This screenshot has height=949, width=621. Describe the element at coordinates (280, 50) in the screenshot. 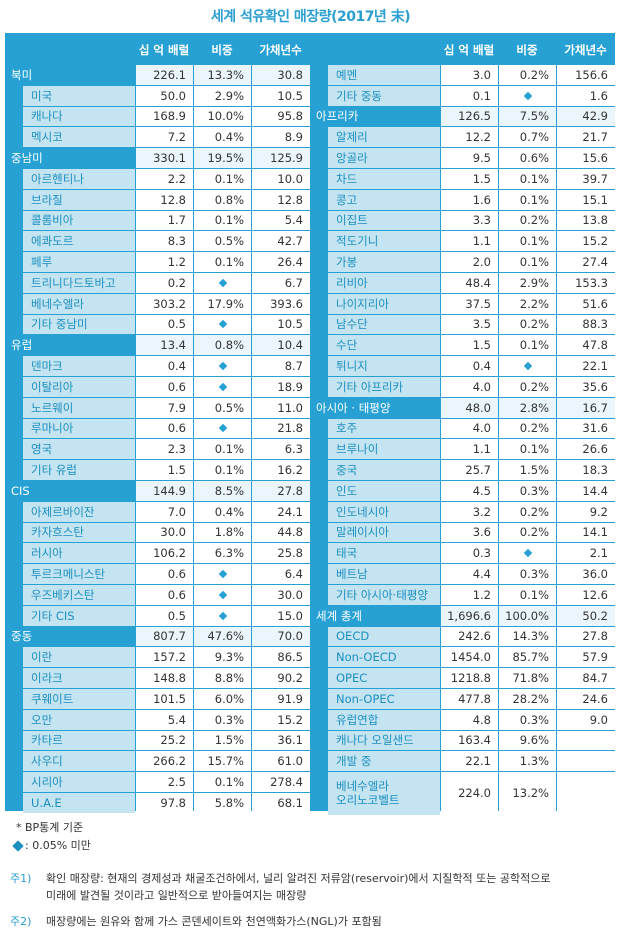

I see `header-col3: 가채년수` at that location.